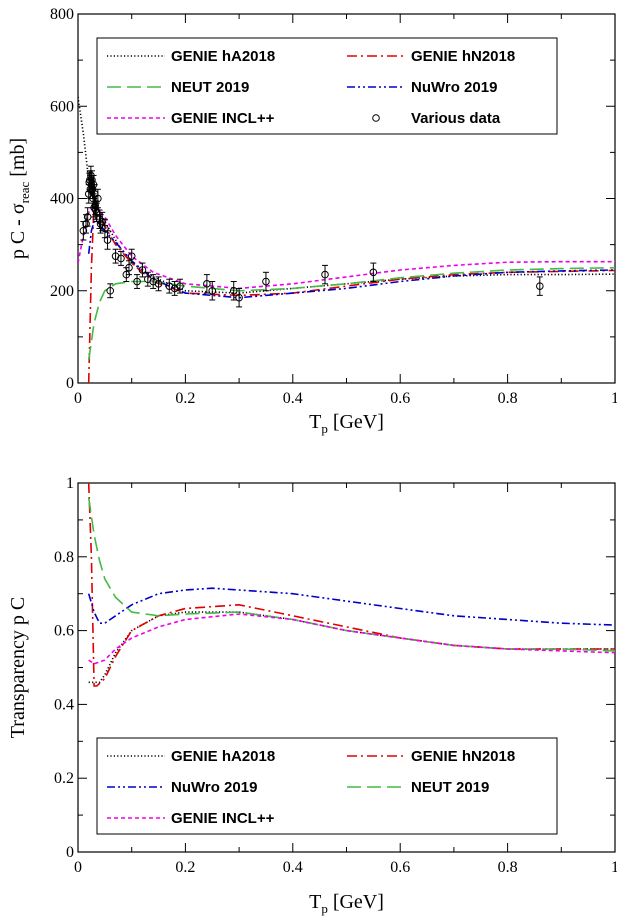 The image size is (617, 920). I want to click on y-tick-label: 1, so click(70, 483).